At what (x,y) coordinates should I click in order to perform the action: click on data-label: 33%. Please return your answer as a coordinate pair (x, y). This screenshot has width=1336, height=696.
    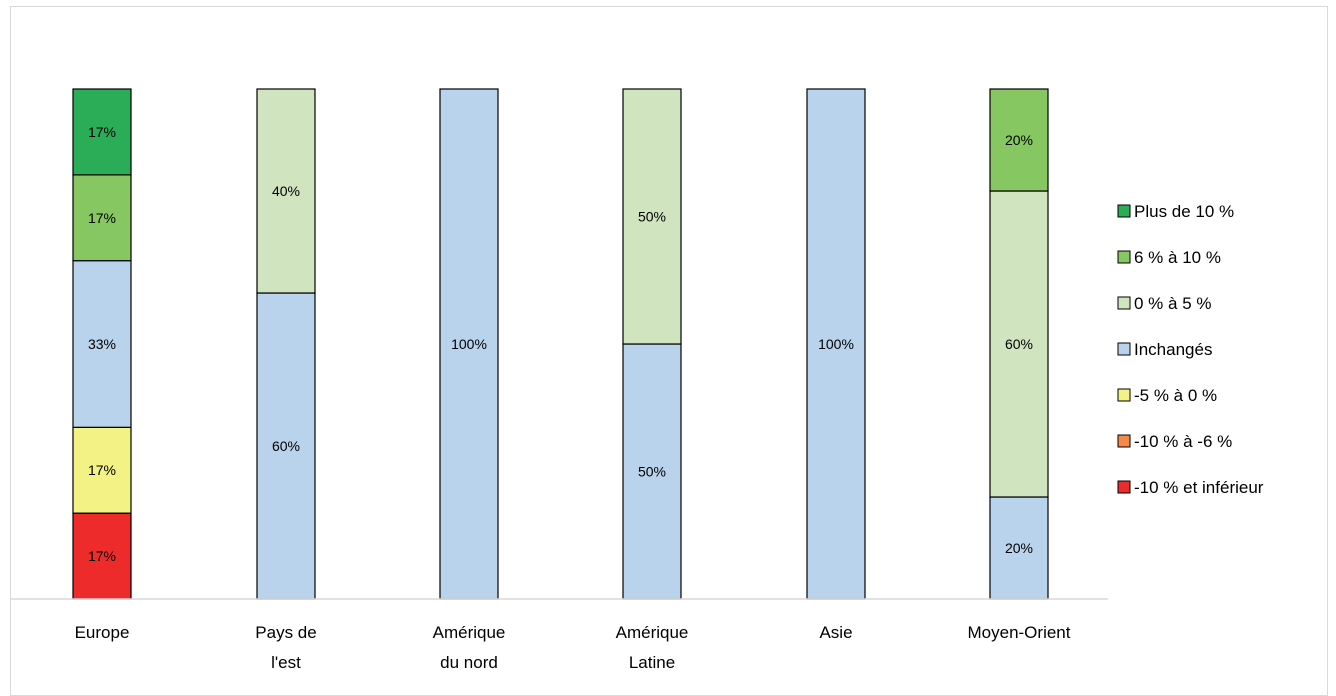
    Looking at the image, I should click on (102, 344).